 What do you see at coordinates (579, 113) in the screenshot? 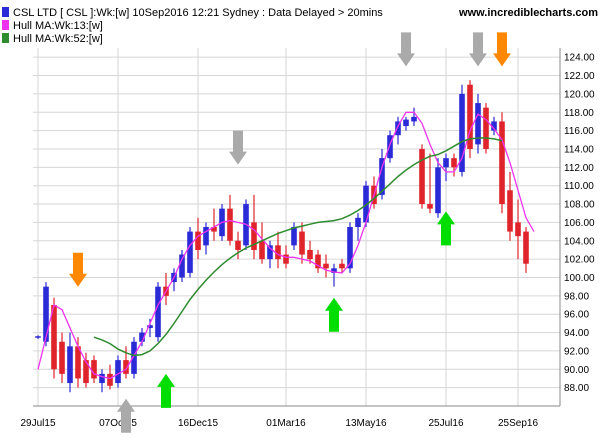
I see `y-tick-label: 118.00` at bounding box center [579, 113].